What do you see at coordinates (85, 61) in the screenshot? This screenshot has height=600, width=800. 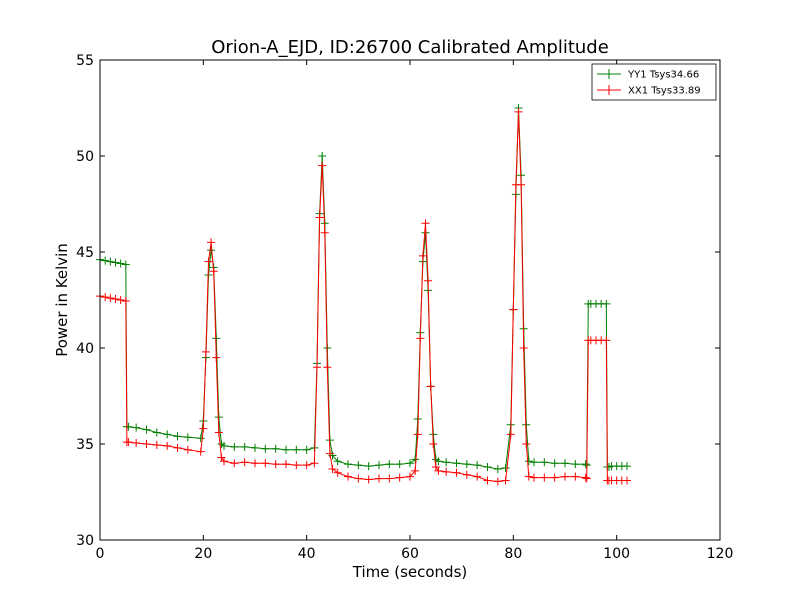 I see `y-tick-label: 55` at bounding box center [85, 61].